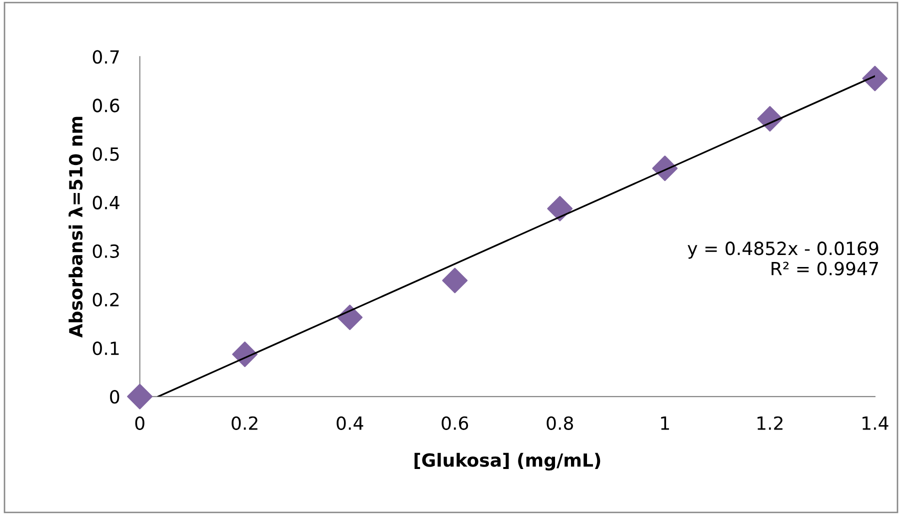  I want to click on y-tick-label: 0.1, so click(105, 348).